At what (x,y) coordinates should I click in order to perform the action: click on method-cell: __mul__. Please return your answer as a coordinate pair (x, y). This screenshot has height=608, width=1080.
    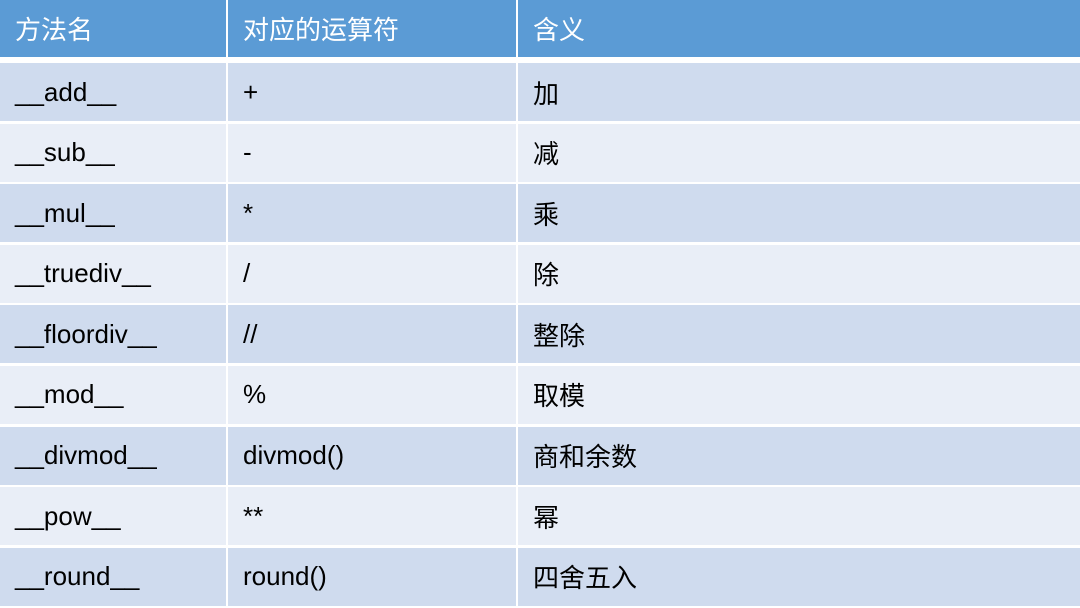
    Looking at the image, I should click on (114, 213).